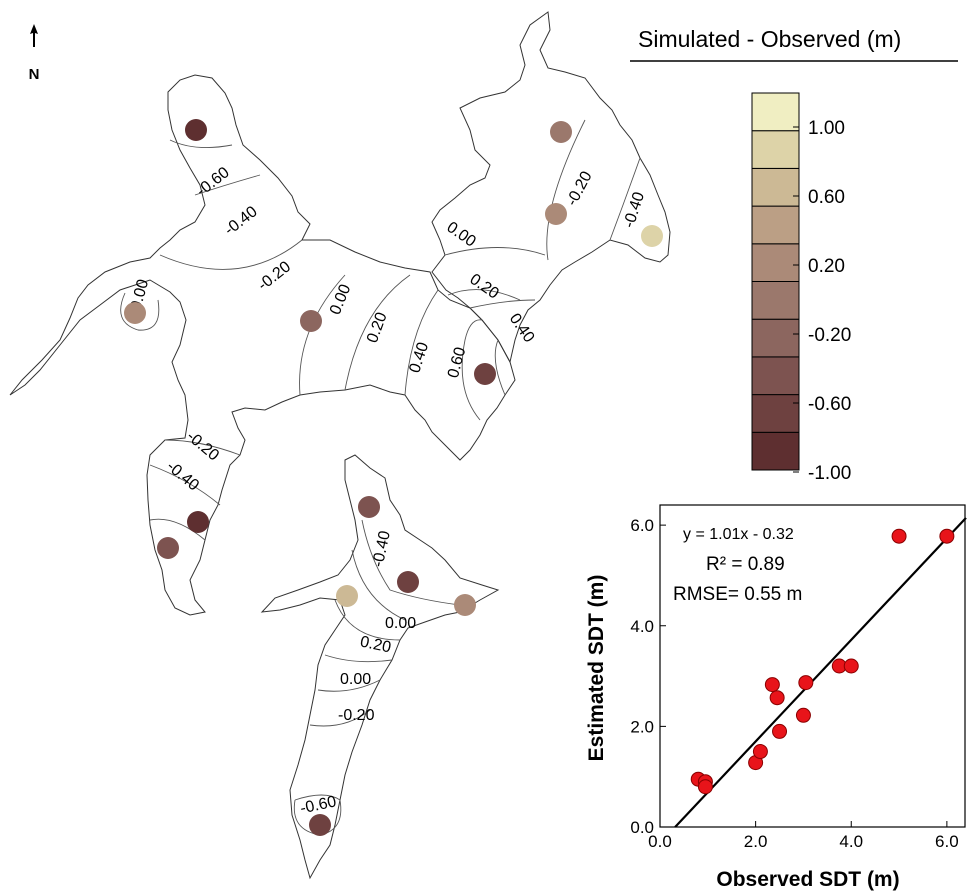 This screenshot has height=893, width=967. I want to click on north-arrow: N, so click(34, 53).